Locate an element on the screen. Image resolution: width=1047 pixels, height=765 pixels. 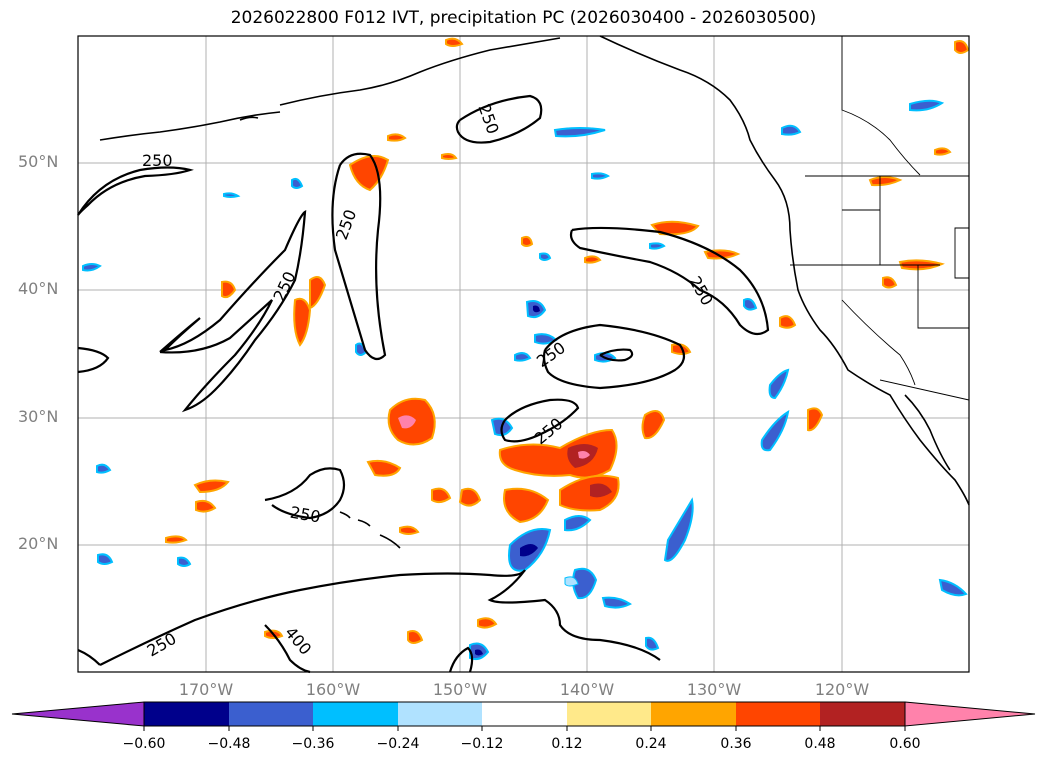
colorbar-tick-label: 0.12 is located at coordinates (567, 744).